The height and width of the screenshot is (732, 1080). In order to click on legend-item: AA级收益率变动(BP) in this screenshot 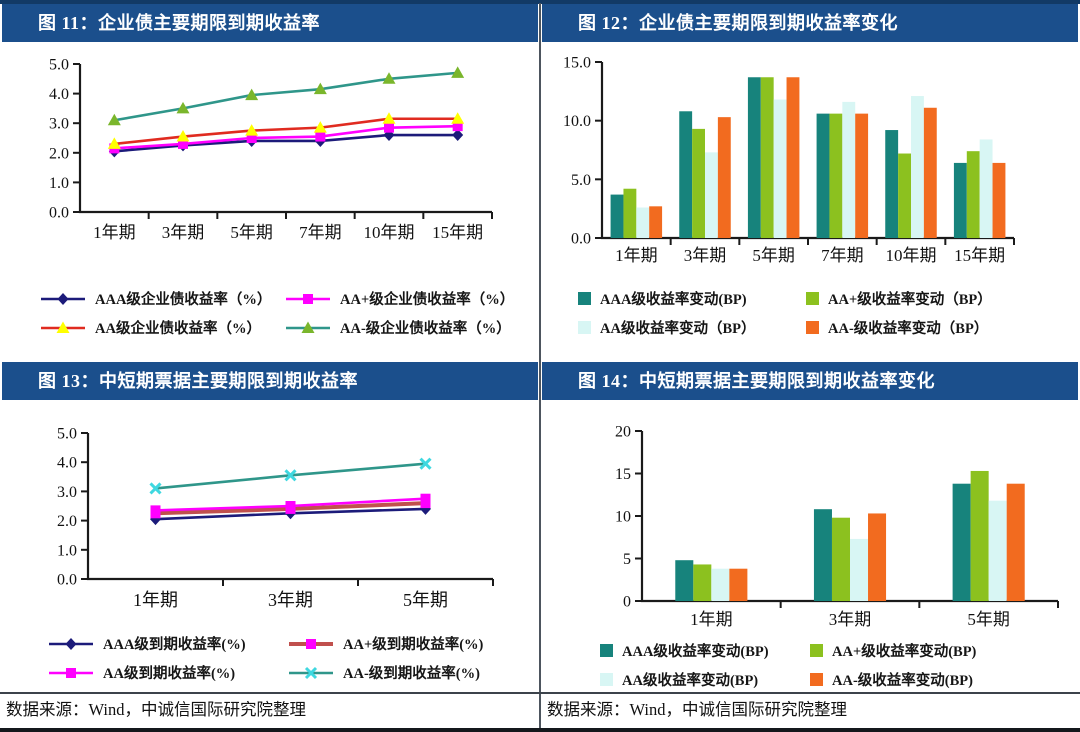, I will do `click(705, 679)`.